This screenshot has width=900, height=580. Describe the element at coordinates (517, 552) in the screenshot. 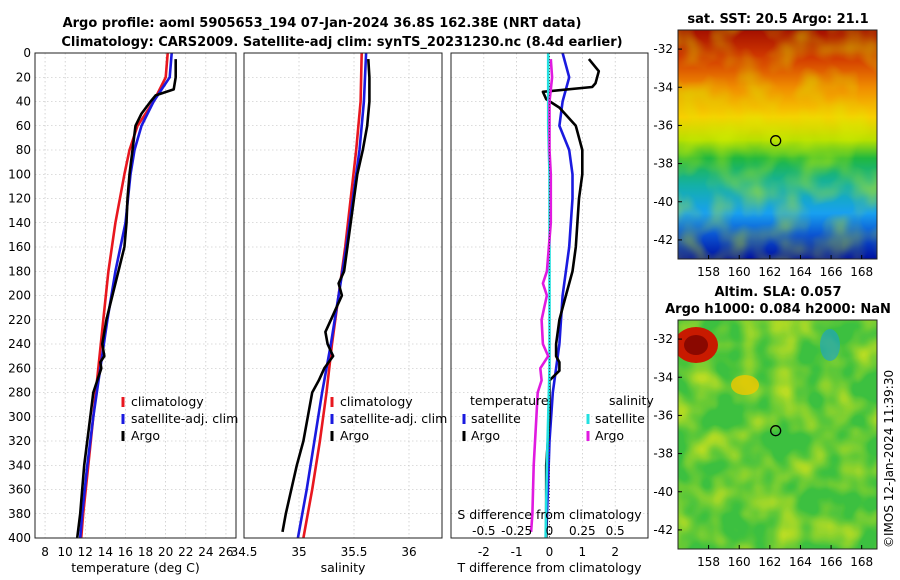

I see `x-tick-label: -1` at that location.